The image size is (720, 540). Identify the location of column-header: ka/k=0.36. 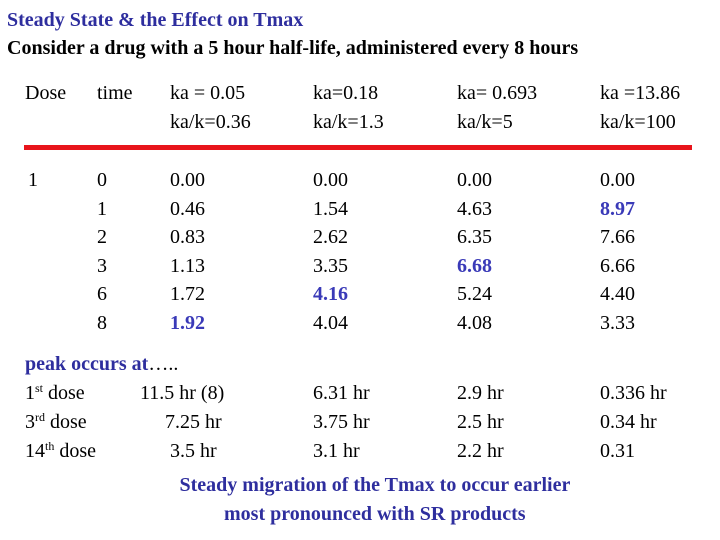
(210, 122).